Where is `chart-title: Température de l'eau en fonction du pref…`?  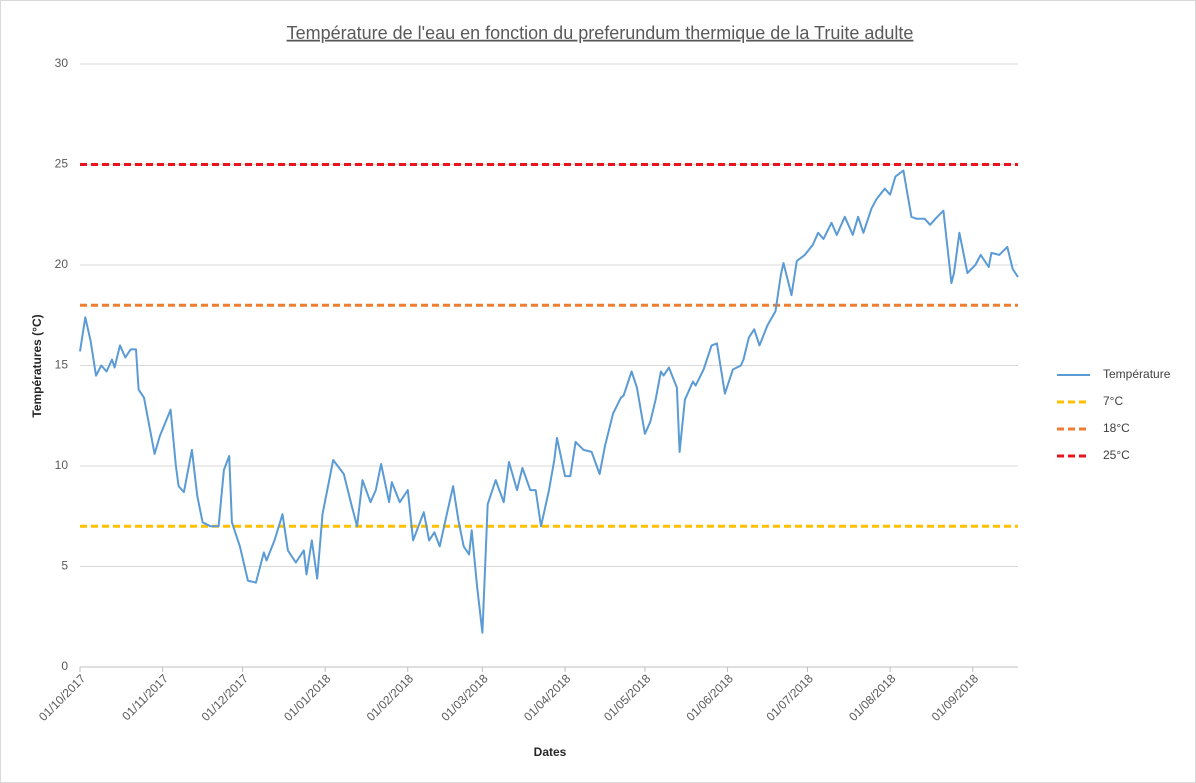
chart-title: Température de l'eau en fonction du pref… is located at coordinates (600, 33).